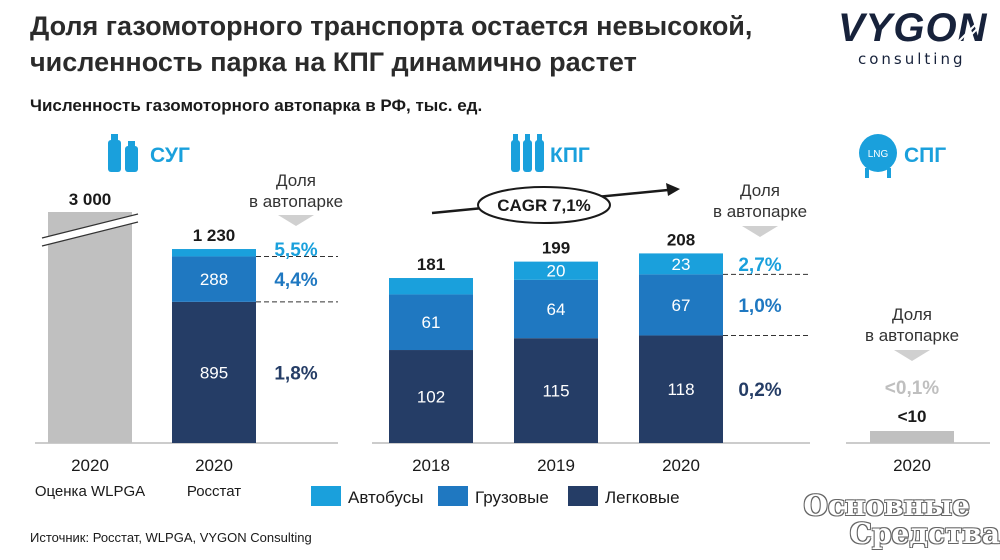 Image resolution: width=1000 pixels, height=560 pixels. What do you see at coordinates (90, 199) in the screenshot?
I see `lpg-estimate-total-label: 3 000` at bounding box center [90, 199].